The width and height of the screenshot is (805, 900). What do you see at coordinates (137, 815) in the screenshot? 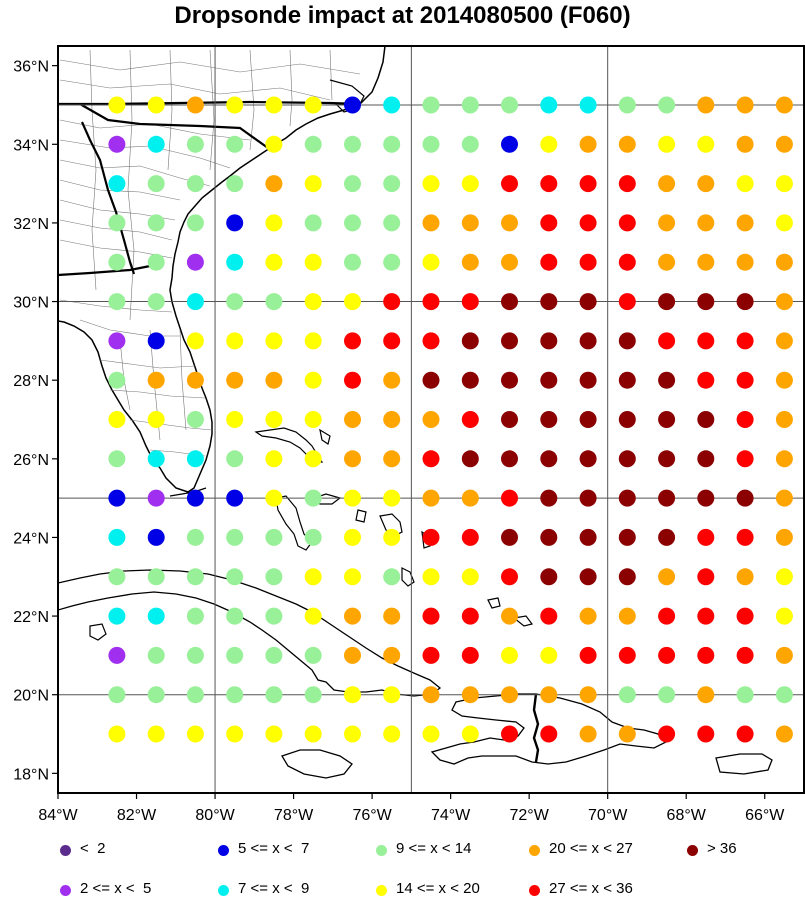
I see `lon-tick-label: 82°W` at bounding box center [137, 815].